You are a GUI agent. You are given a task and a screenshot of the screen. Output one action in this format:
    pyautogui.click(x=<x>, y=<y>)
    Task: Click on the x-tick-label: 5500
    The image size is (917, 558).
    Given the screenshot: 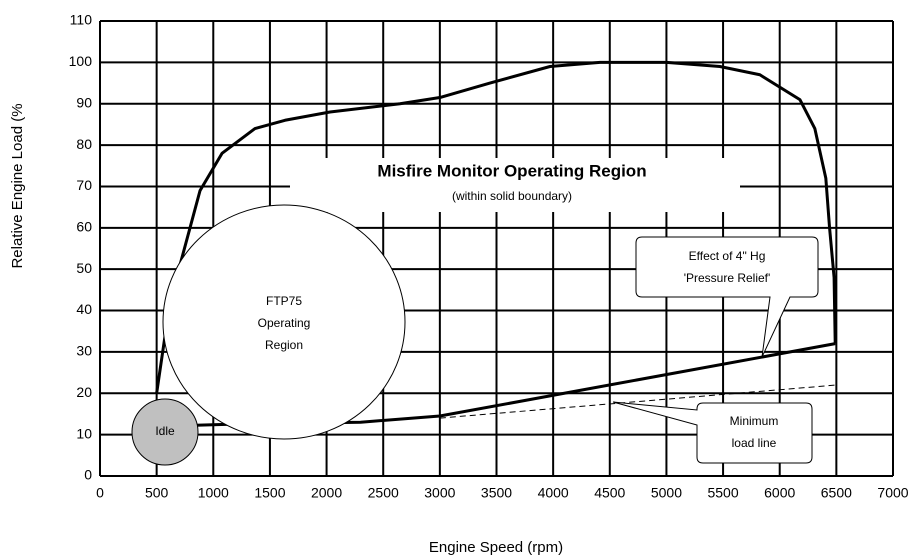 What is the action you would take?
    pyautogui.click(x=722, y=493)
    